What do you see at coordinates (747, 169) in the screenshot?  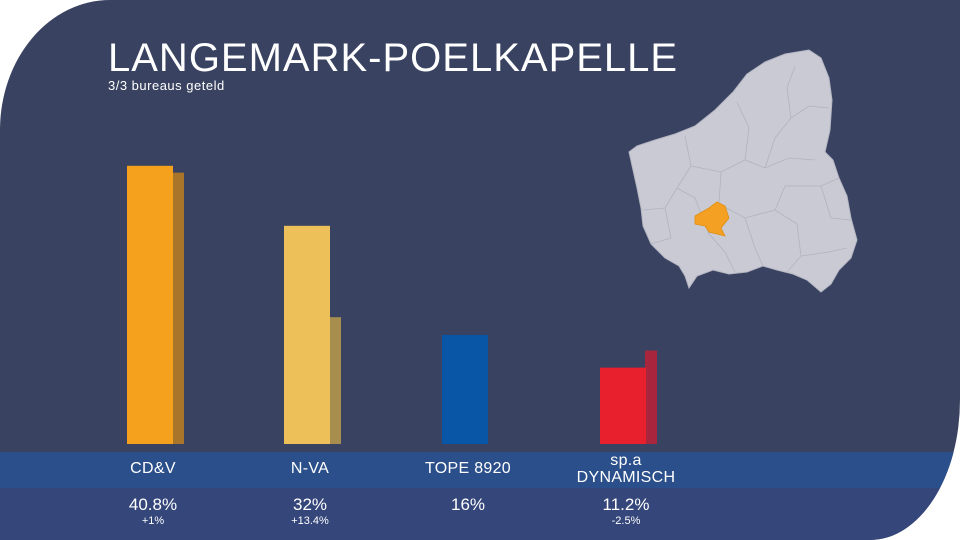 I see `municipality-borders` at bounding box center [747, 169].